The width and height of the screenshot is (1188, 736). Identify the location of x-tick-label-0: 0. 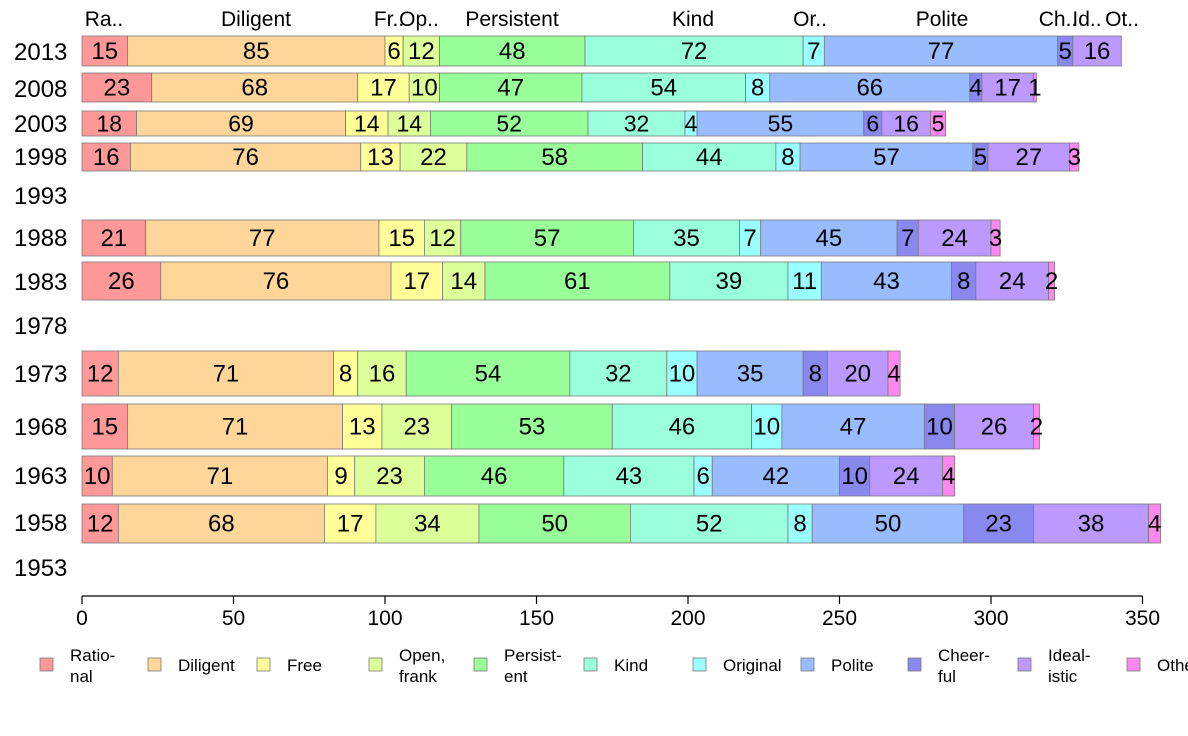
(82, 618).